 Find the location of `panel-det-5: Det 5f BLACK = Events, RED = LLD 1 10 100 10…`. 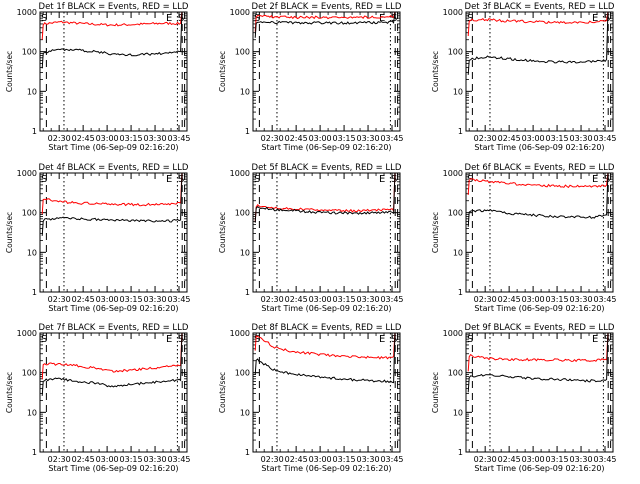

panel-det-5: Det 5f BLACK = Events, RED = LLD 1 10 100 10… is located at coordinates (311, 238).